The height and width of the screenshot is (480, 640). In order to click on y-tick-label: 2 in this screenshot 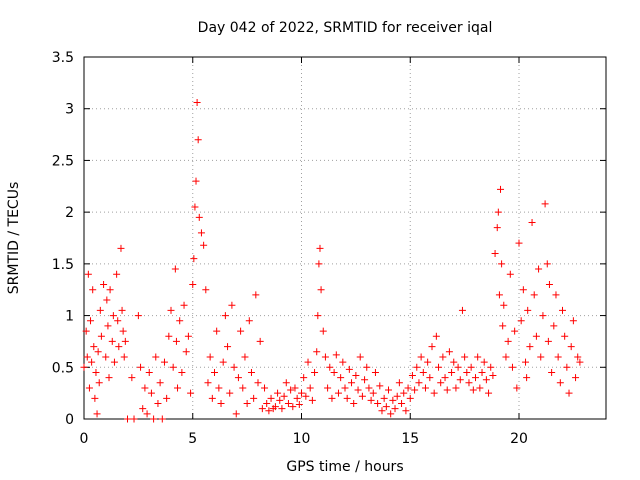, I will do `click(69, 213)`.